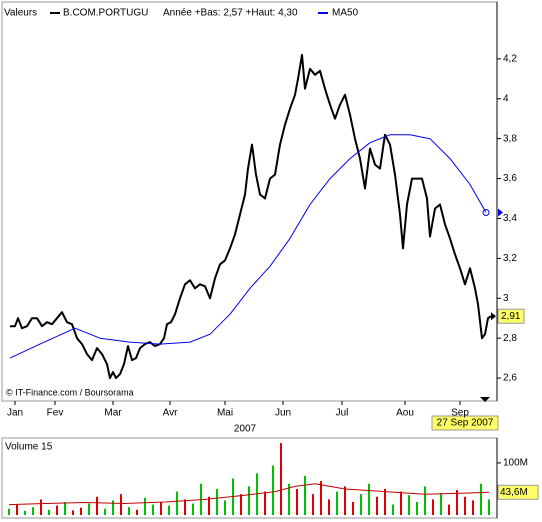  I want to click on scroll-arrow, so click(485, 399).